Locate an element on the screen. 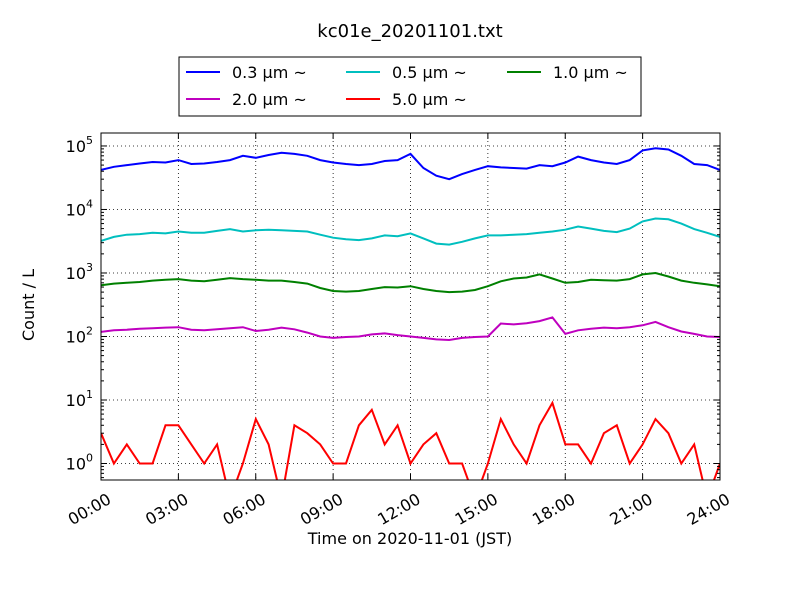 This screenshot has width=800, height=600. chart-title: kc01e_20201101.txt is located at coordinates (409, 31).